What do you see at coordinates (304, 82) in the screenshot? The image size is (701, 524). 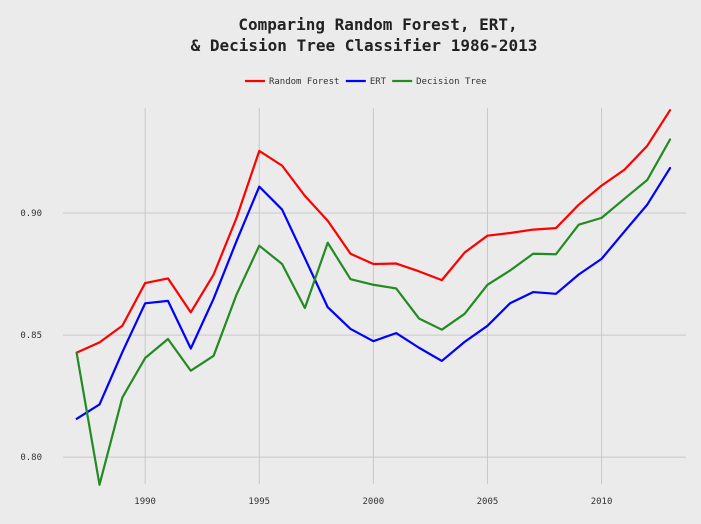 I see `legend-label-random-forest: Random Forest` at bounding box center [304, 82].